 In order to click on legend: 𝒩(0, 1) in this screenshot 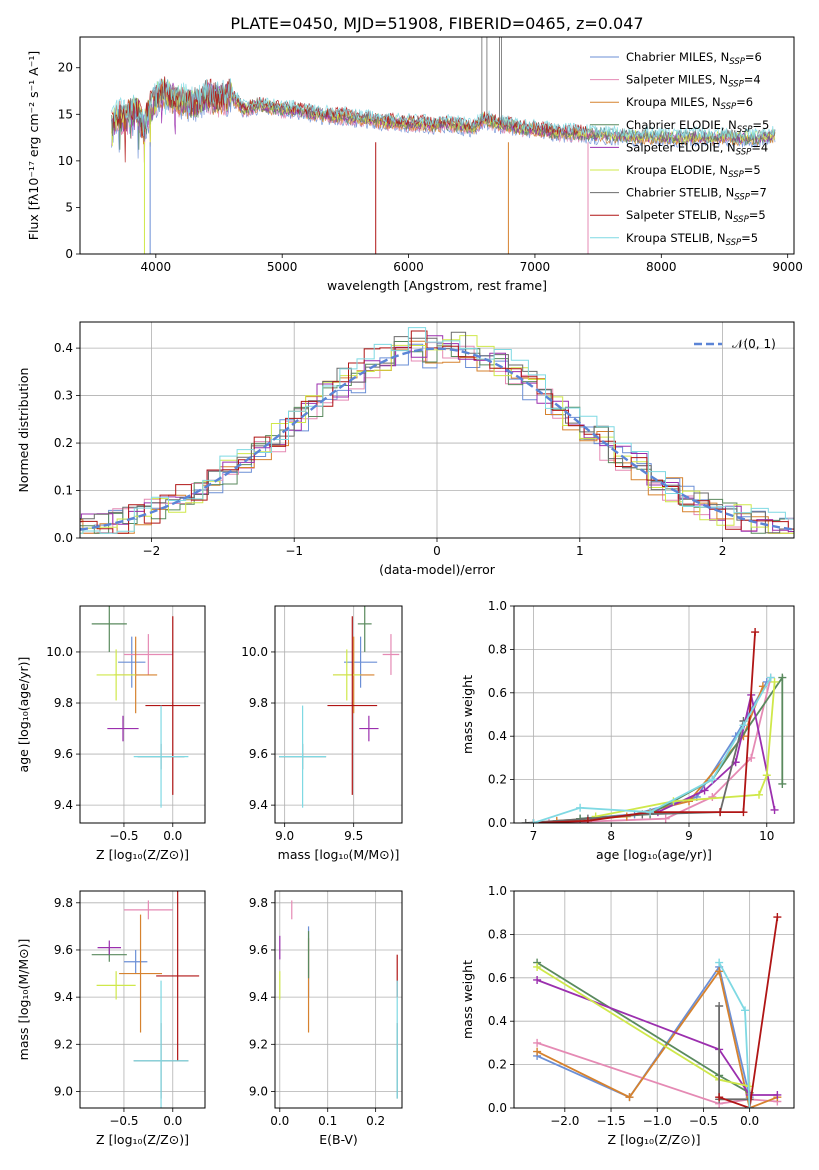, I will do `click(735, 344)`.